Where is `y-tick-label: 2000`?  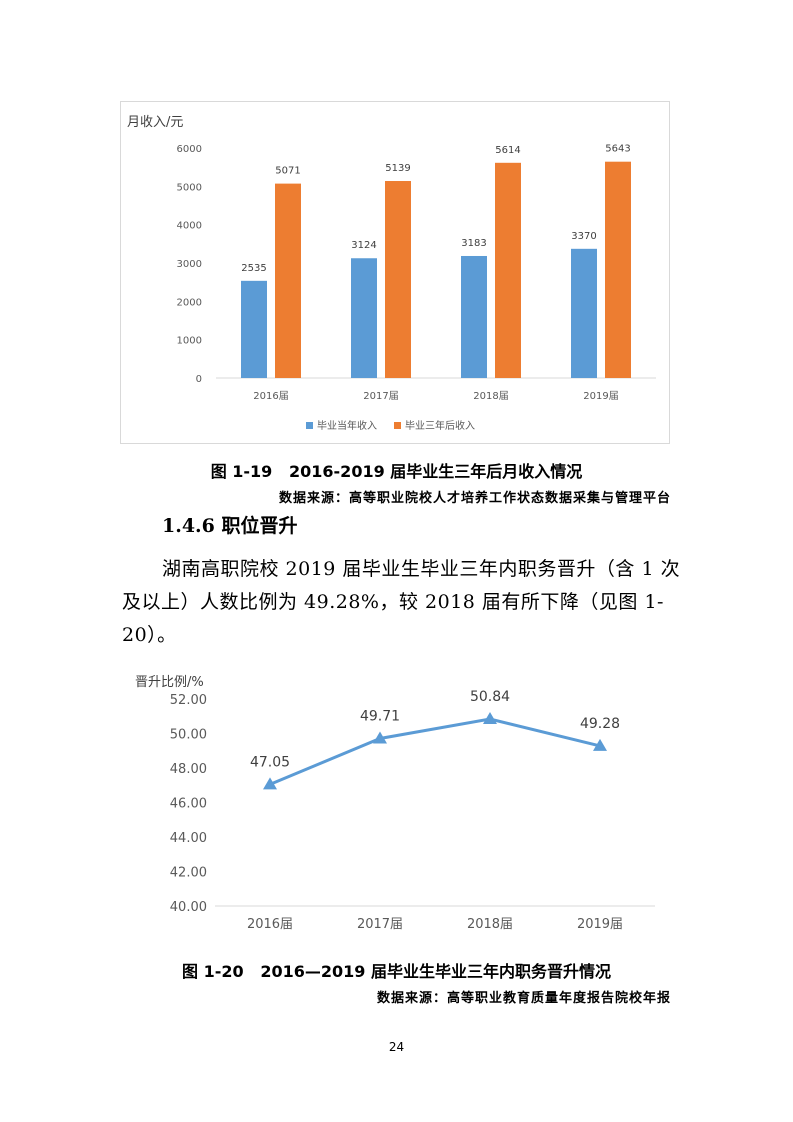
y-tick-label: 2000 is located at coordinates (189, 302).